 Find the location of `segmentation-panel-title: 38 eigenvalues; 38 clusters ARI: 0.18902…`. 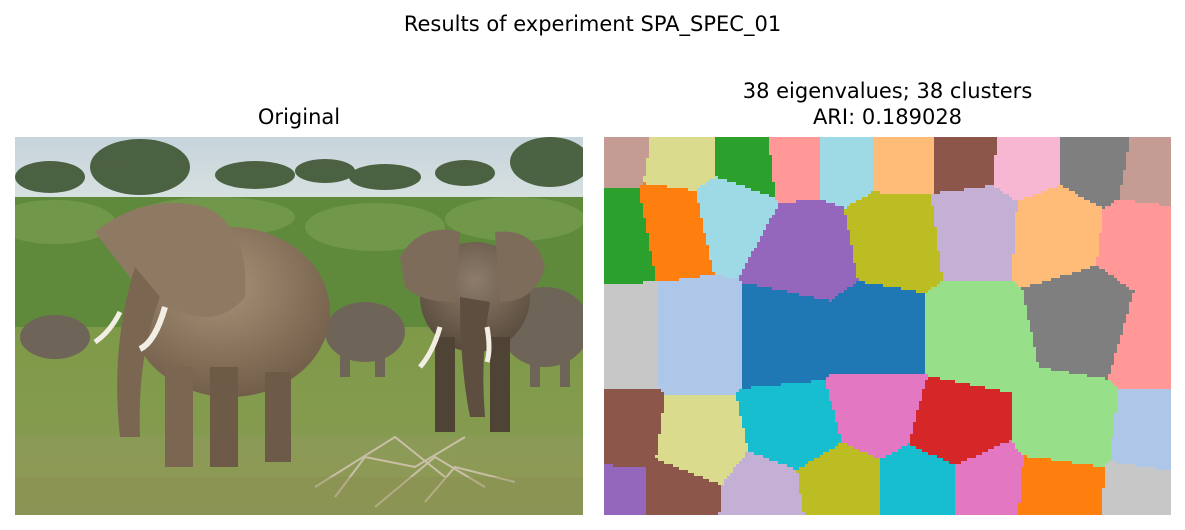

segmentation-panel-title: 38 eigenvalues; 38 clusters ARI: 0.18902… is located at coordinates (887, 104).